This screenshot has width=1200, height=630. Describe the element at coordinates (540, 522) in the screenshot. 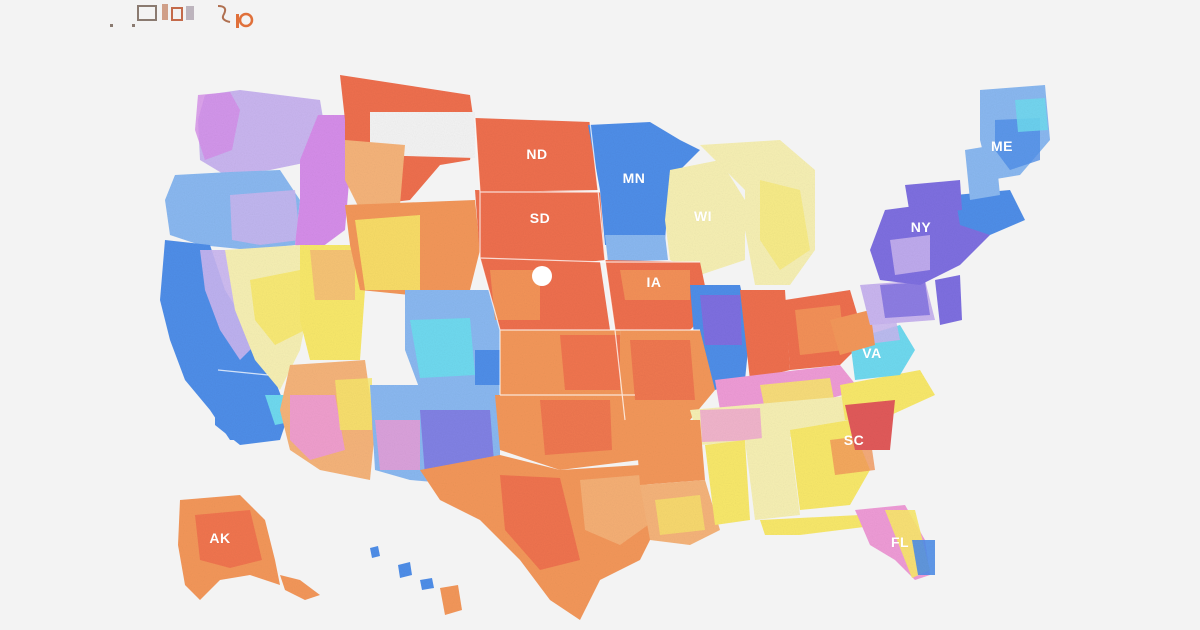

I see `region-tx-red` at that location.